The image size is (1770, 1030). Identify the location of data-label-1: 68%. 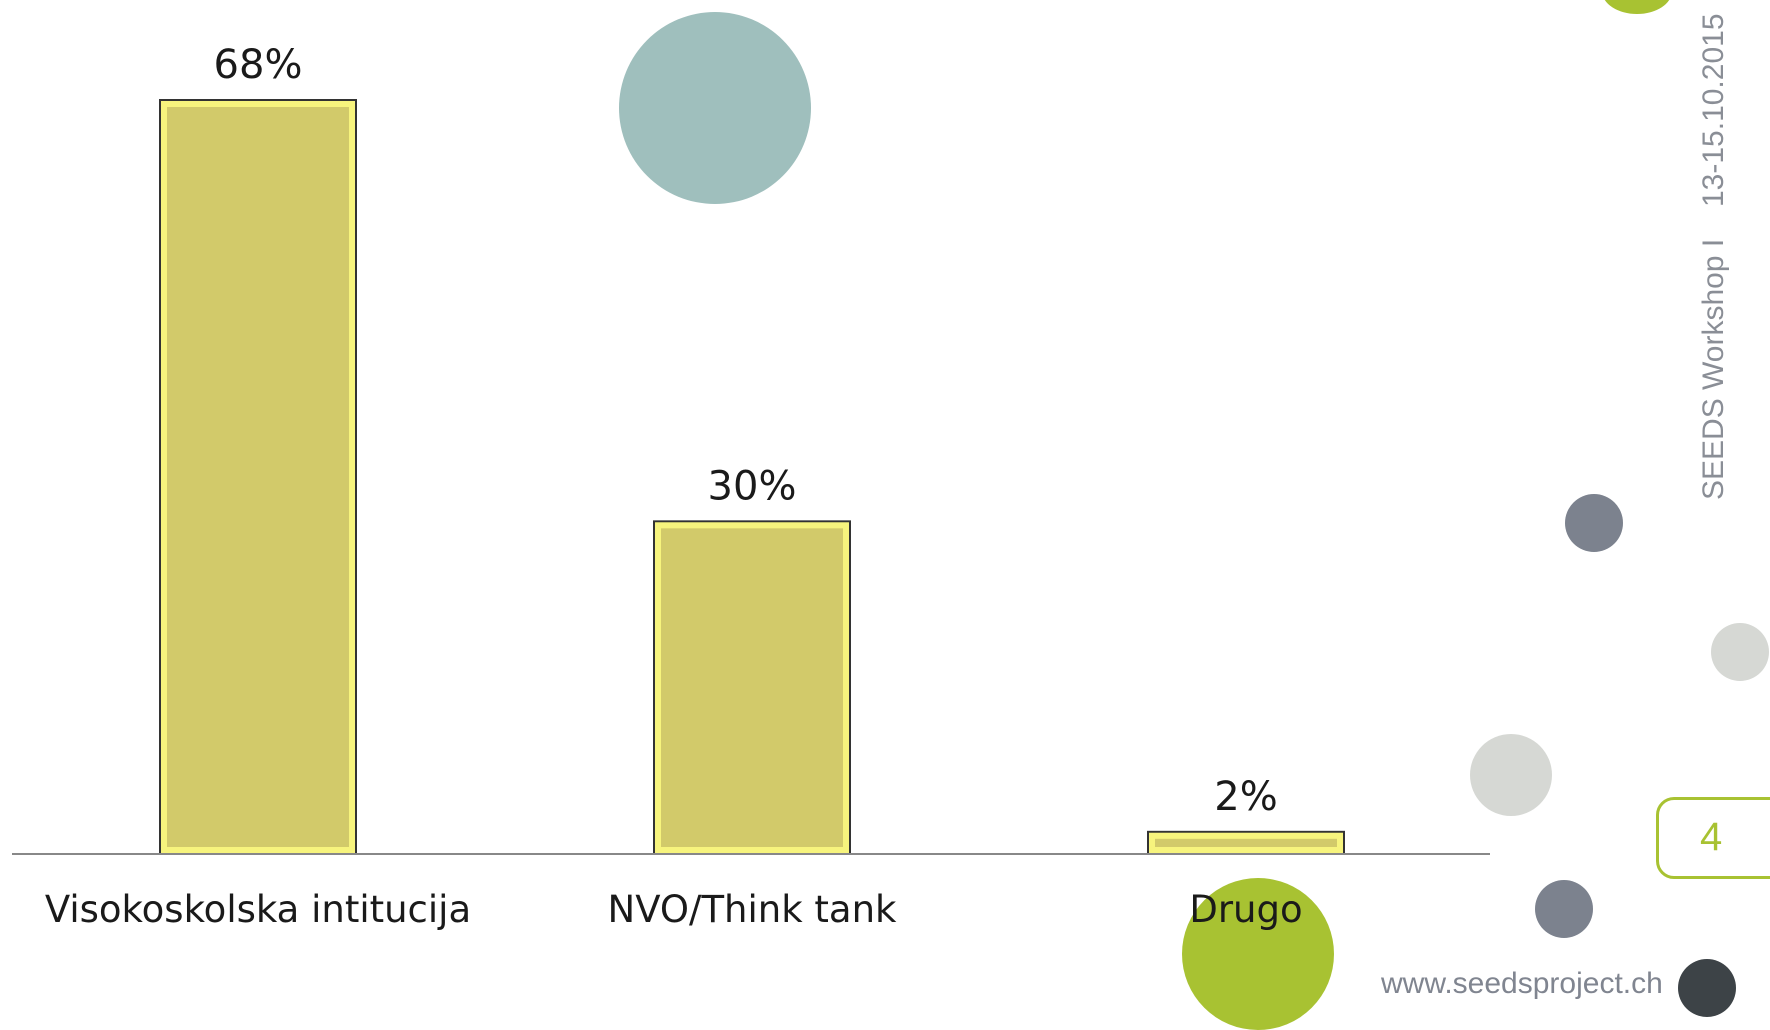
(258, 65).